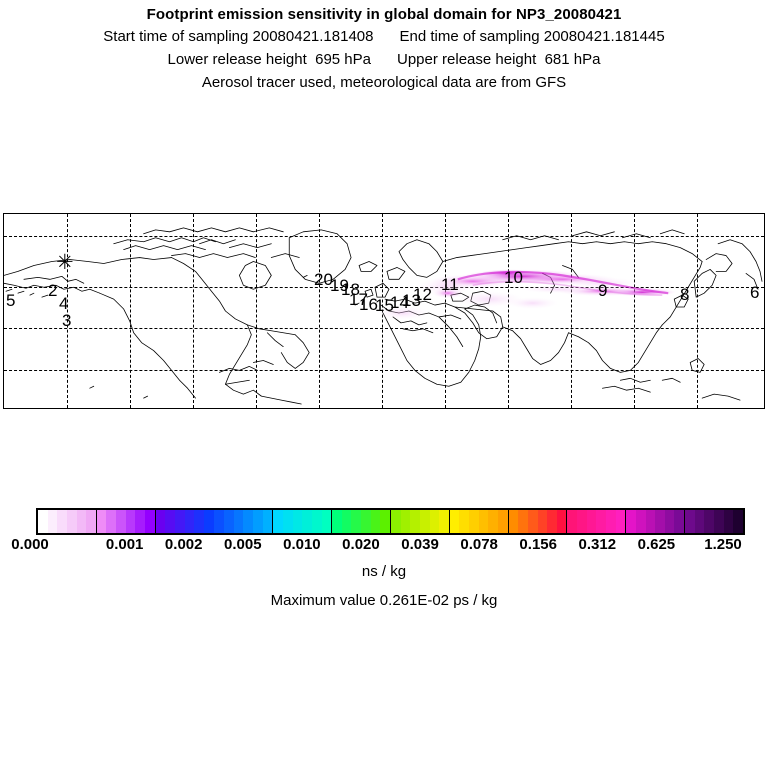 This screenshot has height=768, width=768. I want to click on trajectory-label: 11, so click(450, 284).